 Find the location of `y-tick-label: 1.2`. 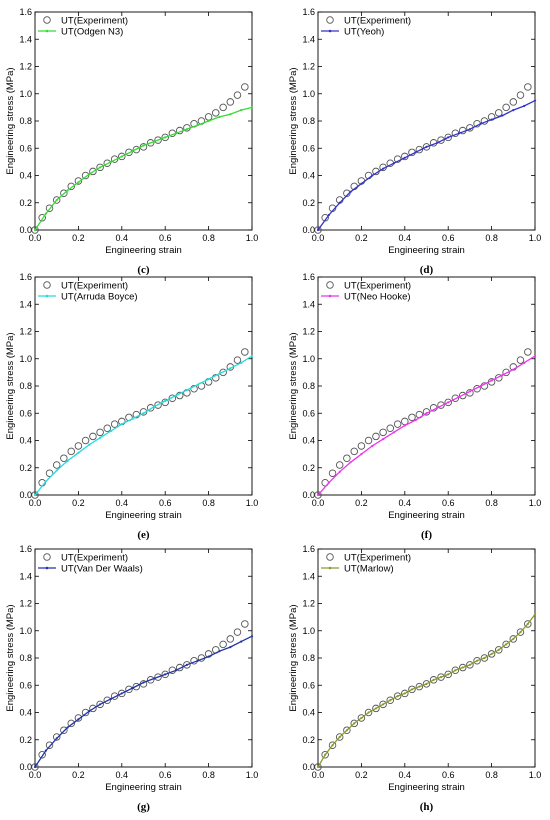

y-tick-label: 1.2 is located at coordinates (25, 604).